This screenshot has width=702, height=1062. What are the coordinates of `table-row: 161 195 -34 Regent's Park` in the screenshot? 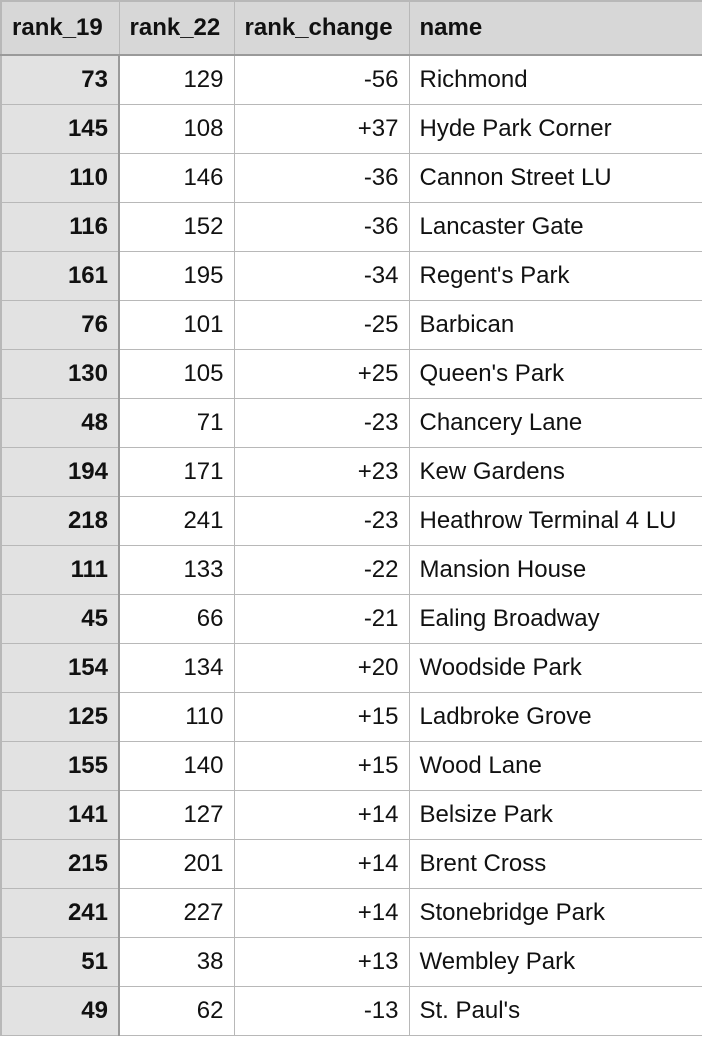 It's located at (351, 275).